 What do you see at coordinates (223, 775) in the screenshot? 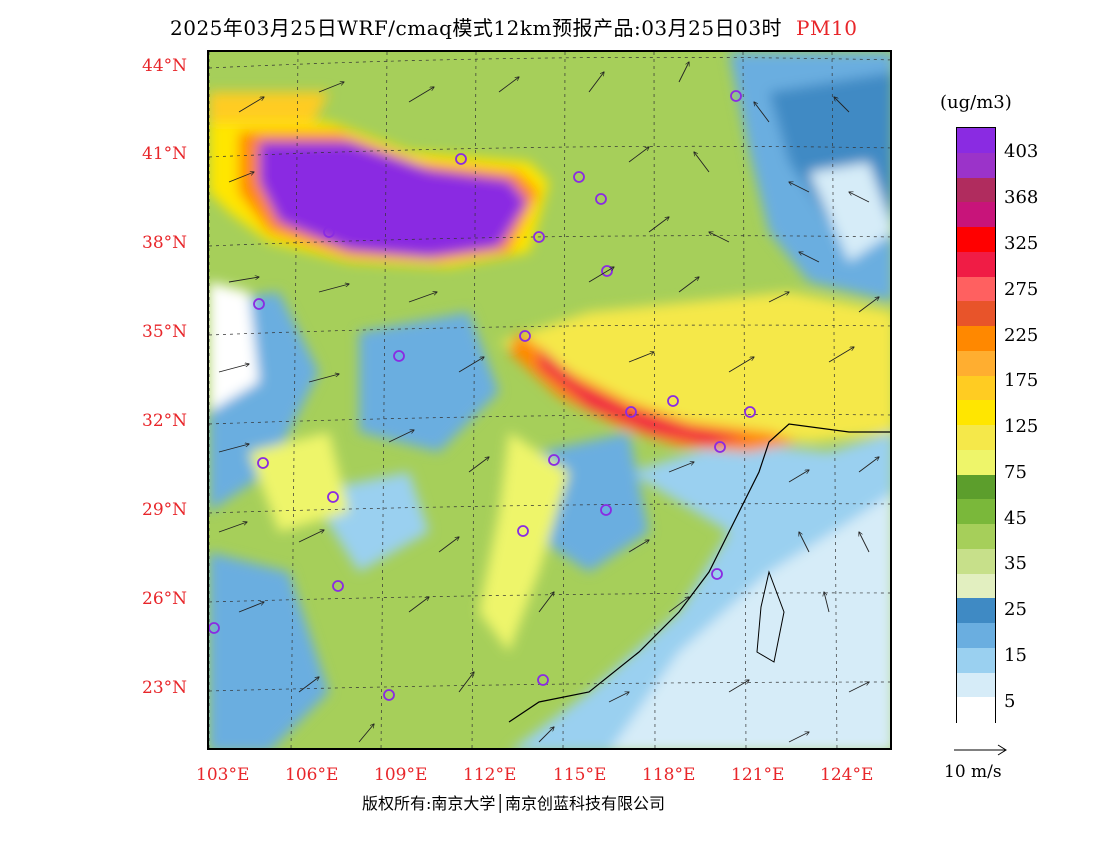
I see `lon-label: 103°E` at bounding box center [223, 775].